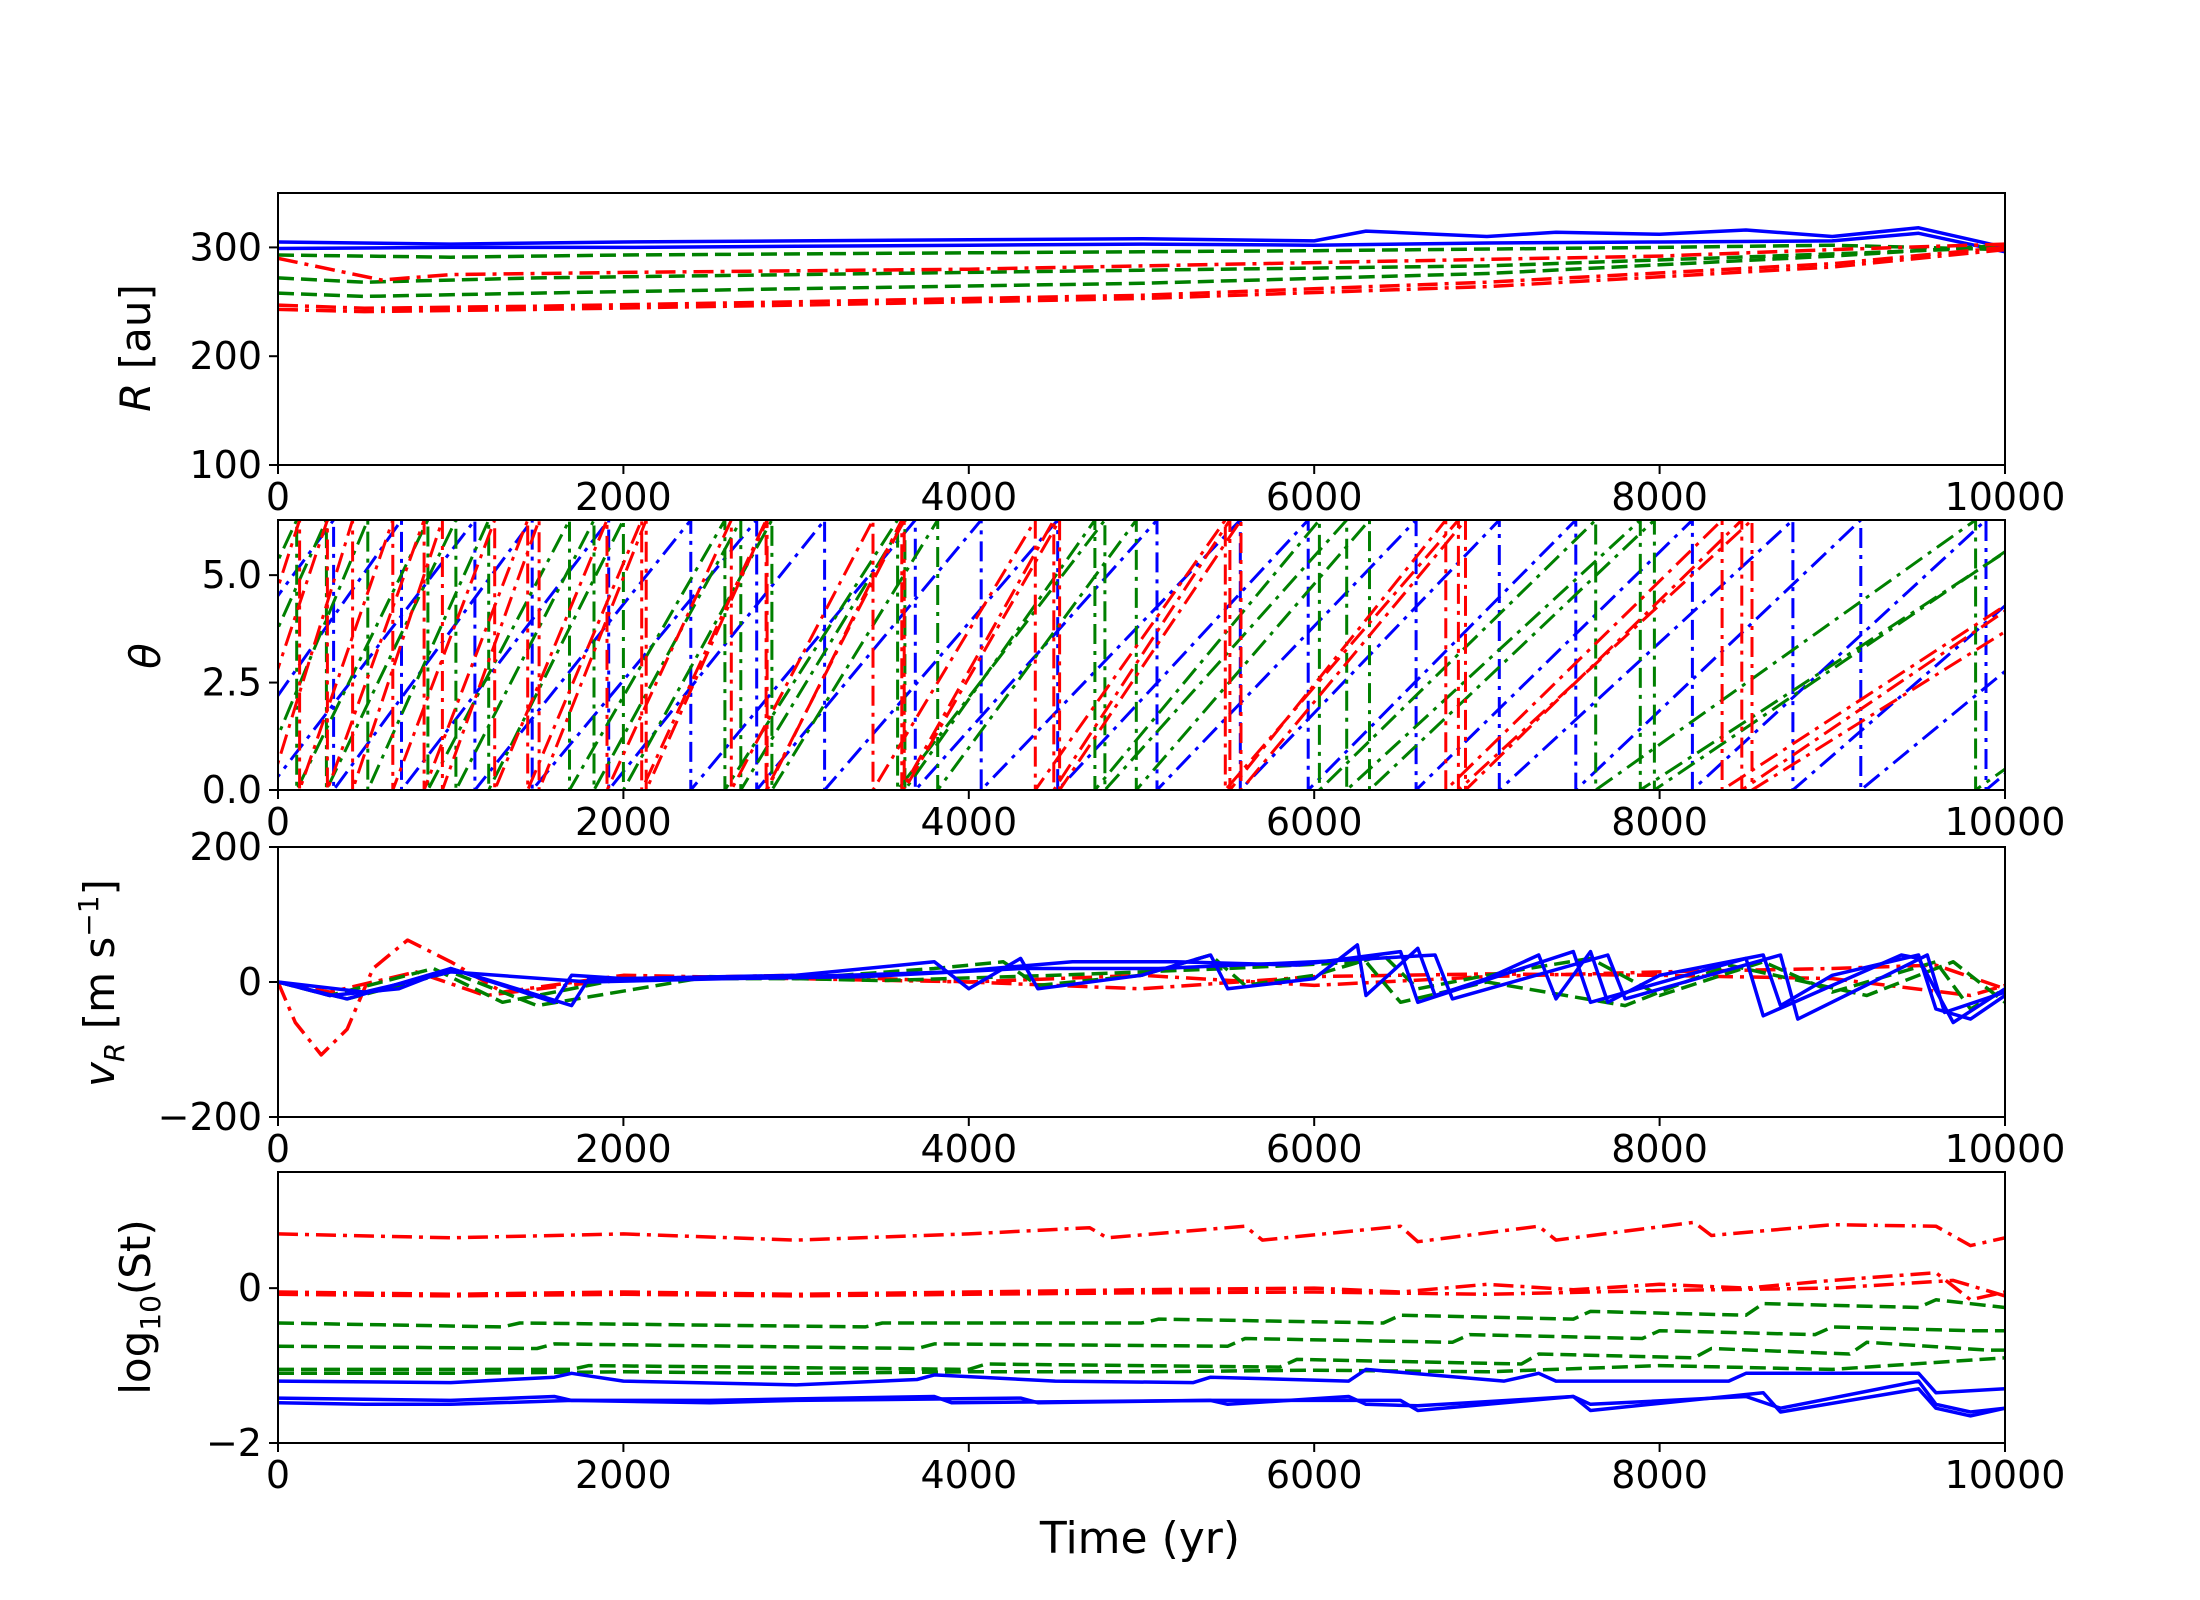 Image resolution: width=2200 pixels, height=1600 pixels. What do you see at coordinates (2005, 822) in the screenshot?
I see `x-tick-label-theta-5: 10000` at bounding box center [2005, 822].